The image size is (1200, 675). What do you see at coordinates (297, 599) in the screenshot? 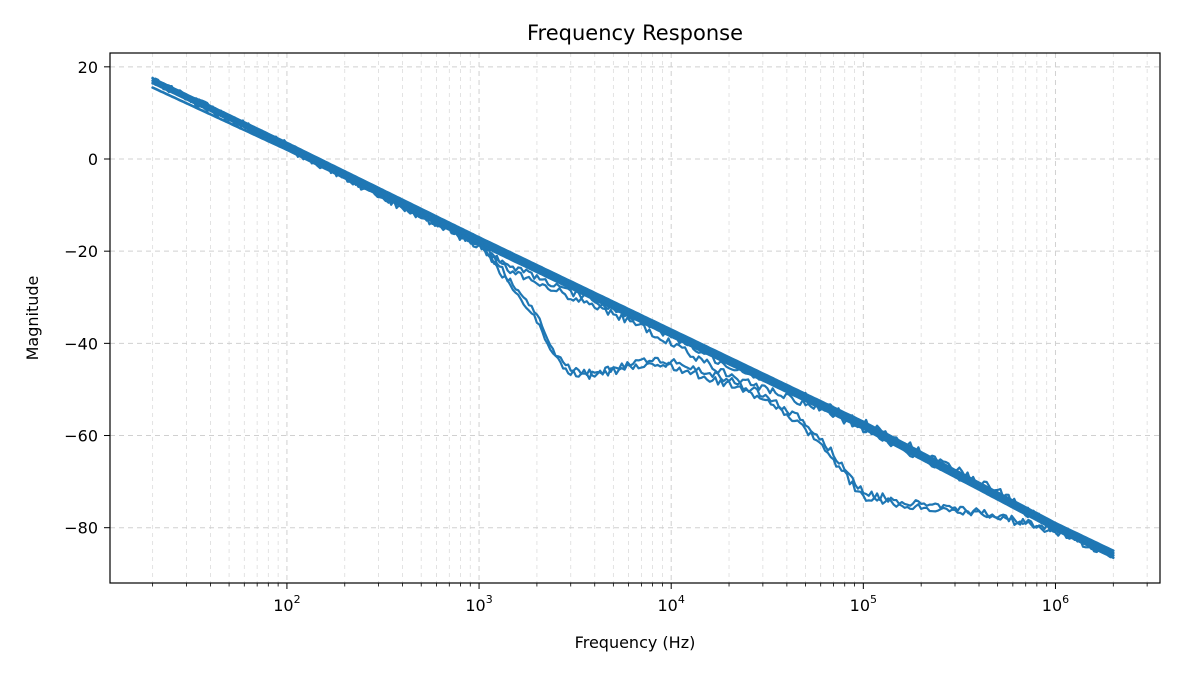
I see `x-tick-label-exponent: 2` at bounding box center [297, 599].